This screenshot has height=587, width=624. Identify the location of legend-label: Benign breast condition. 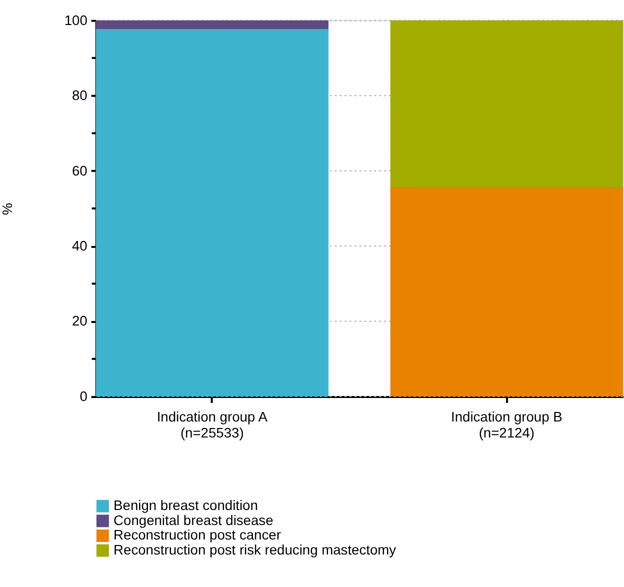
(186, 505).